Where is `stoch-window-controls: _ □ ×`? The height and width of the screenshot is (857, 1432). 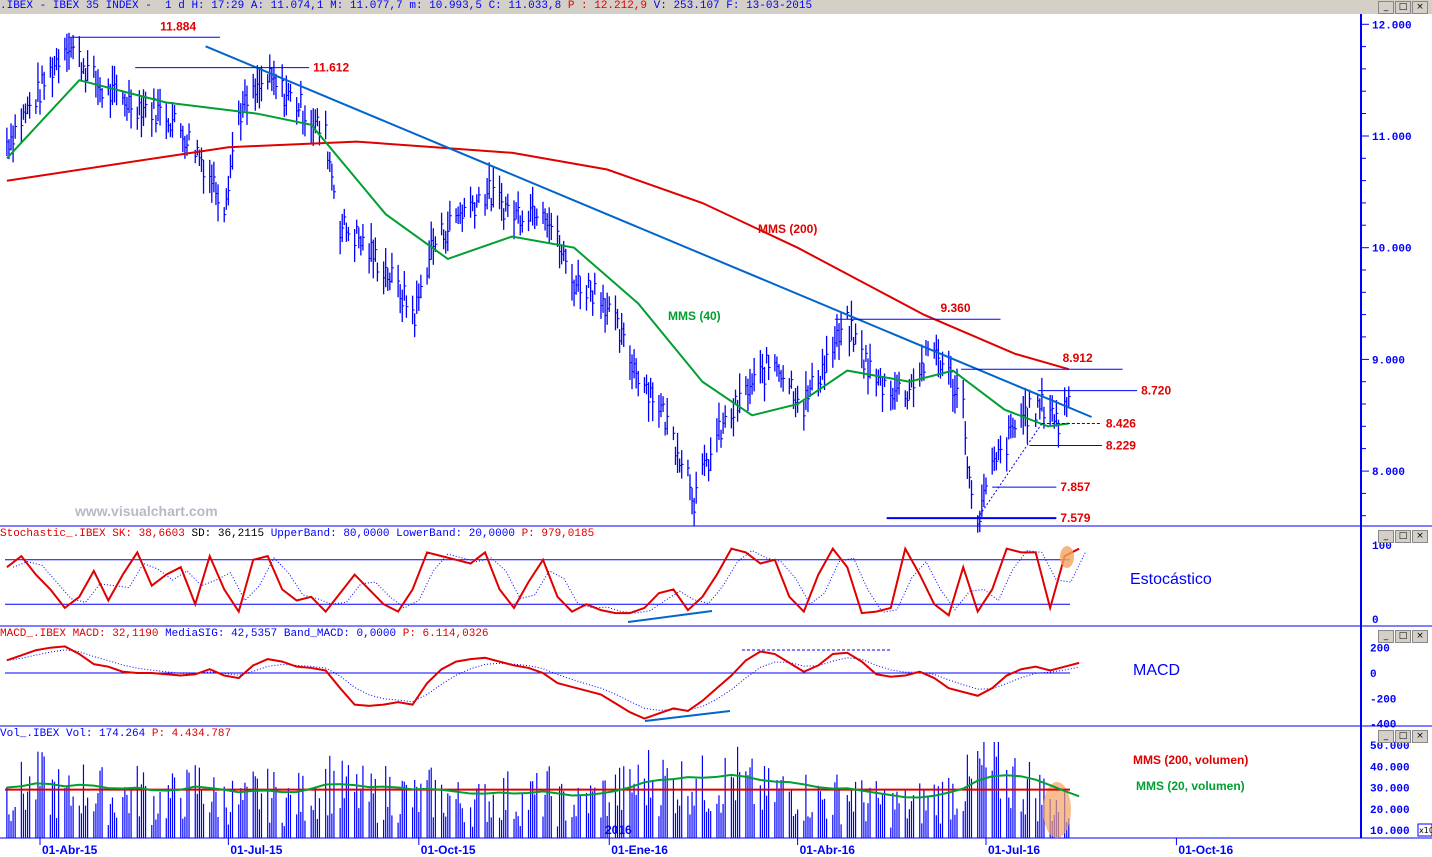 stoch-window-controls: _ □ × is located at coordinates (1403, 536).